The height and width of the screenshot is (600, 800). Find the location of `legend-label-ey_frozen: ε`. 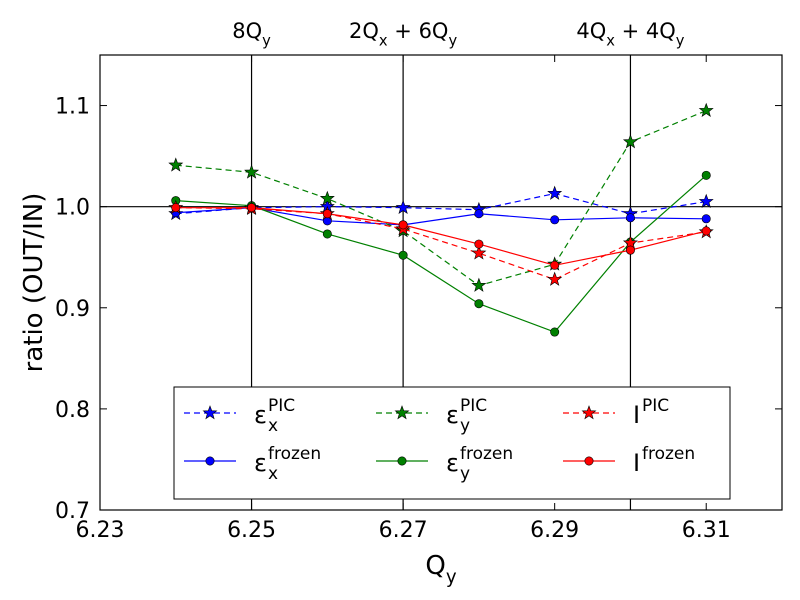

legend-label-ey_frozen: ε is located at coordinates (452, 463).